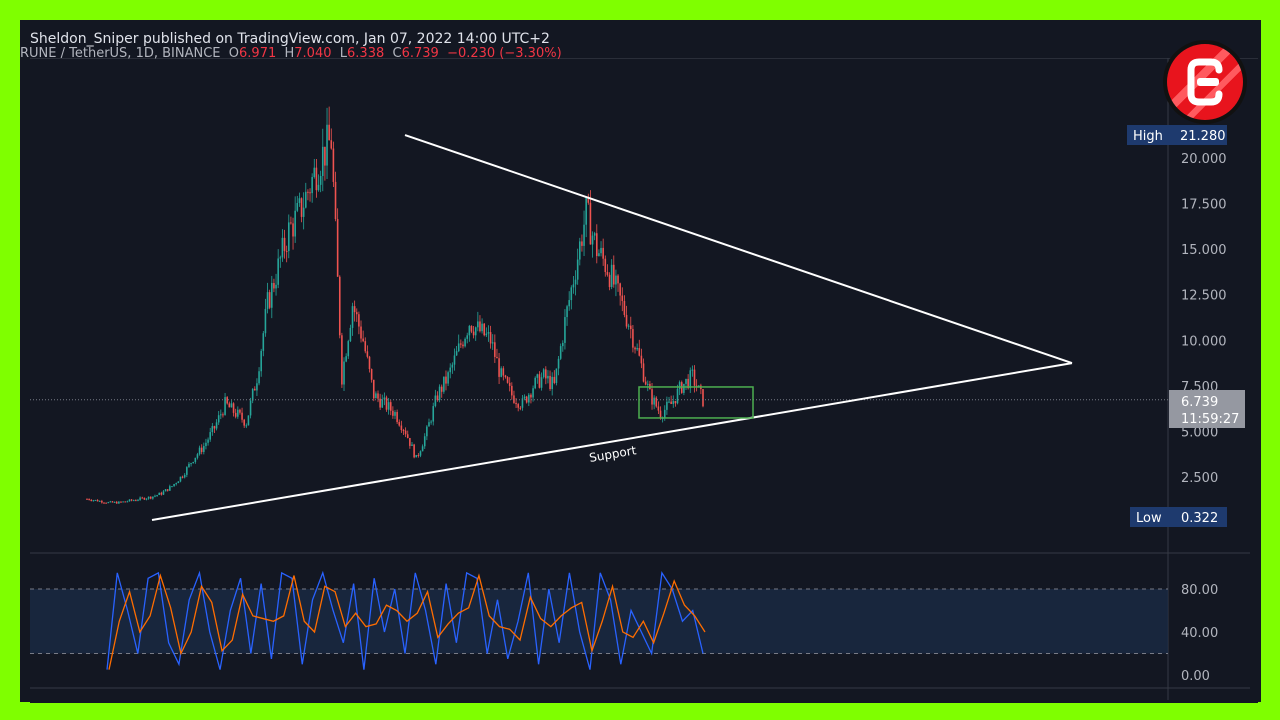 The image size is (1280, 720). Describe the element at coordinates (343, 53) in the screenshot. I see `low-label: L` at that location.